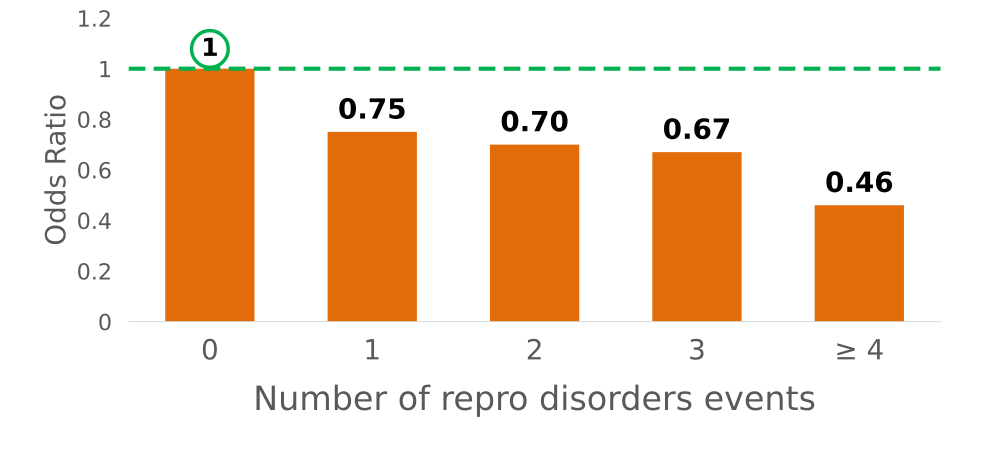  Describe the element at coordinates (372, 349) in the screenshot. I see `x-tick-label: 1` at that location.